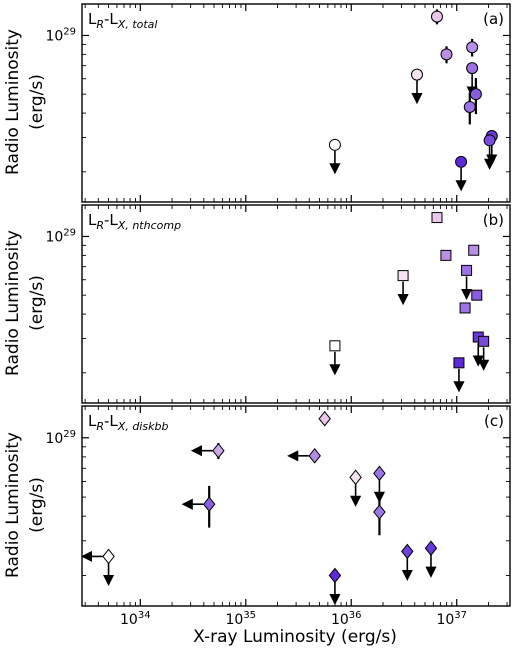 Image resolution: width=520 pixels, height=653 pixels. I want to click on x-tick-label: 1037, so click(451, 619).